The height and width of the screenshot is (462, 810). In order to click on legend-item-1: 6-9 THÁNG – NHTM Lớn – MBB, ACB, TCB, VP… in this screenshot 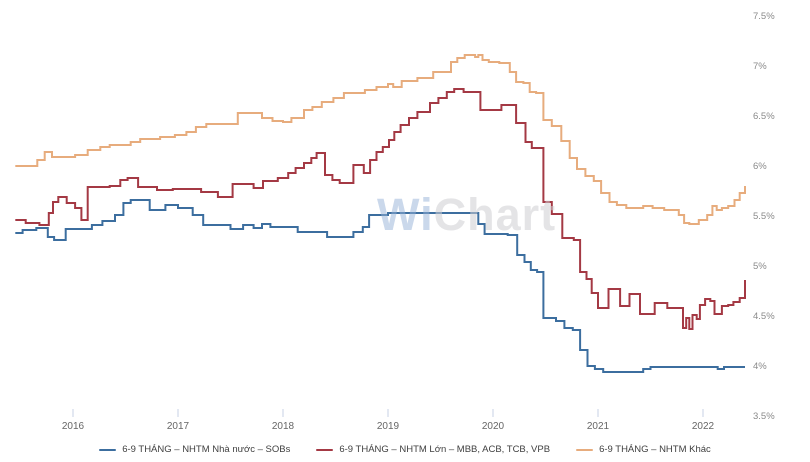, I will do `click(433, 449)`.